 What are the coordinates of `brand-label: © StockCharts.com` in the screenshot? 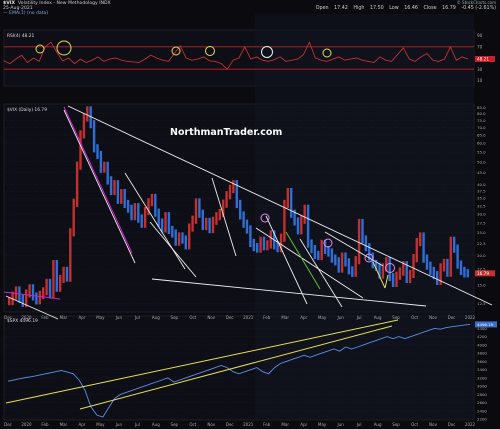 It's located at (476, 2).